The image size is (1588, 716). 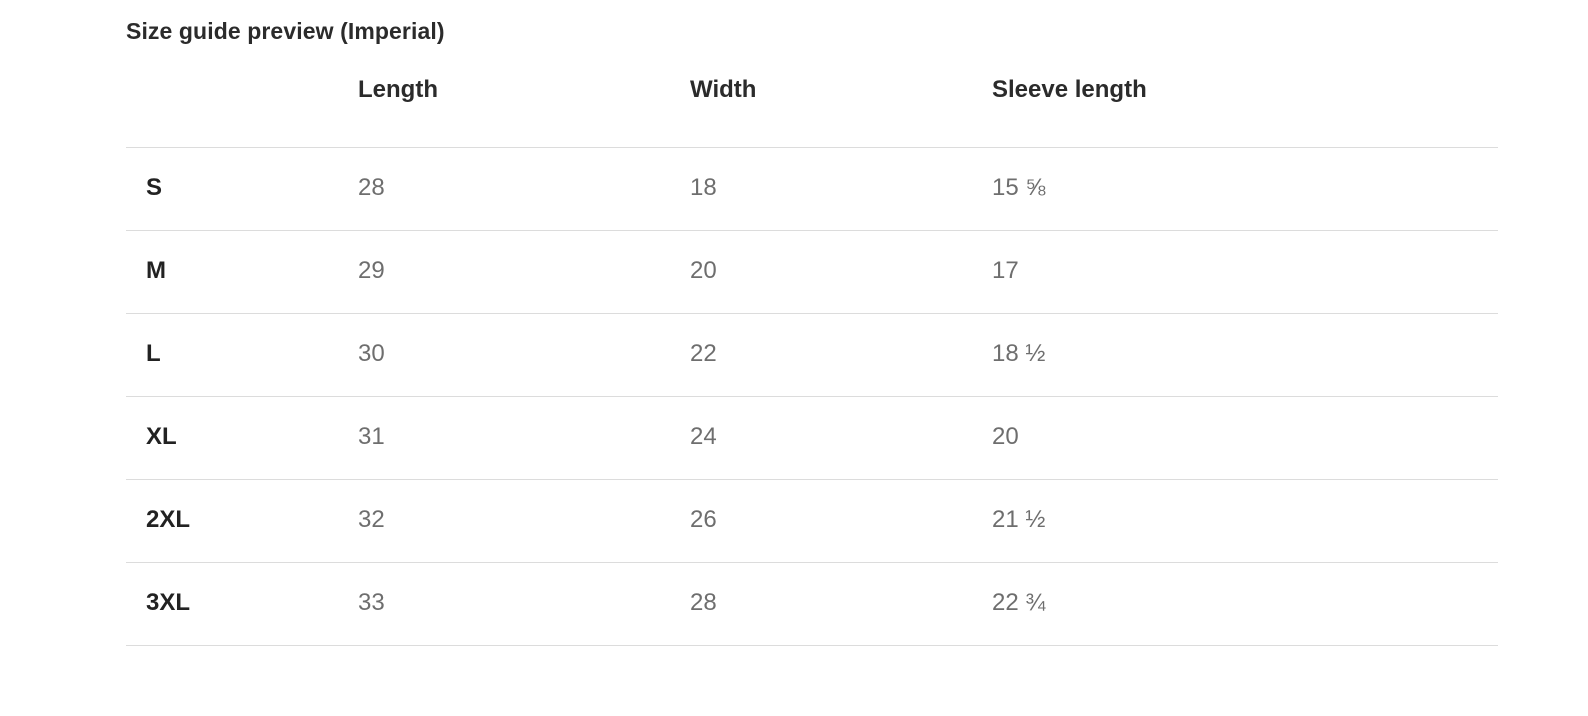 I want to click on size-label: S, so click(x=154, y=187).